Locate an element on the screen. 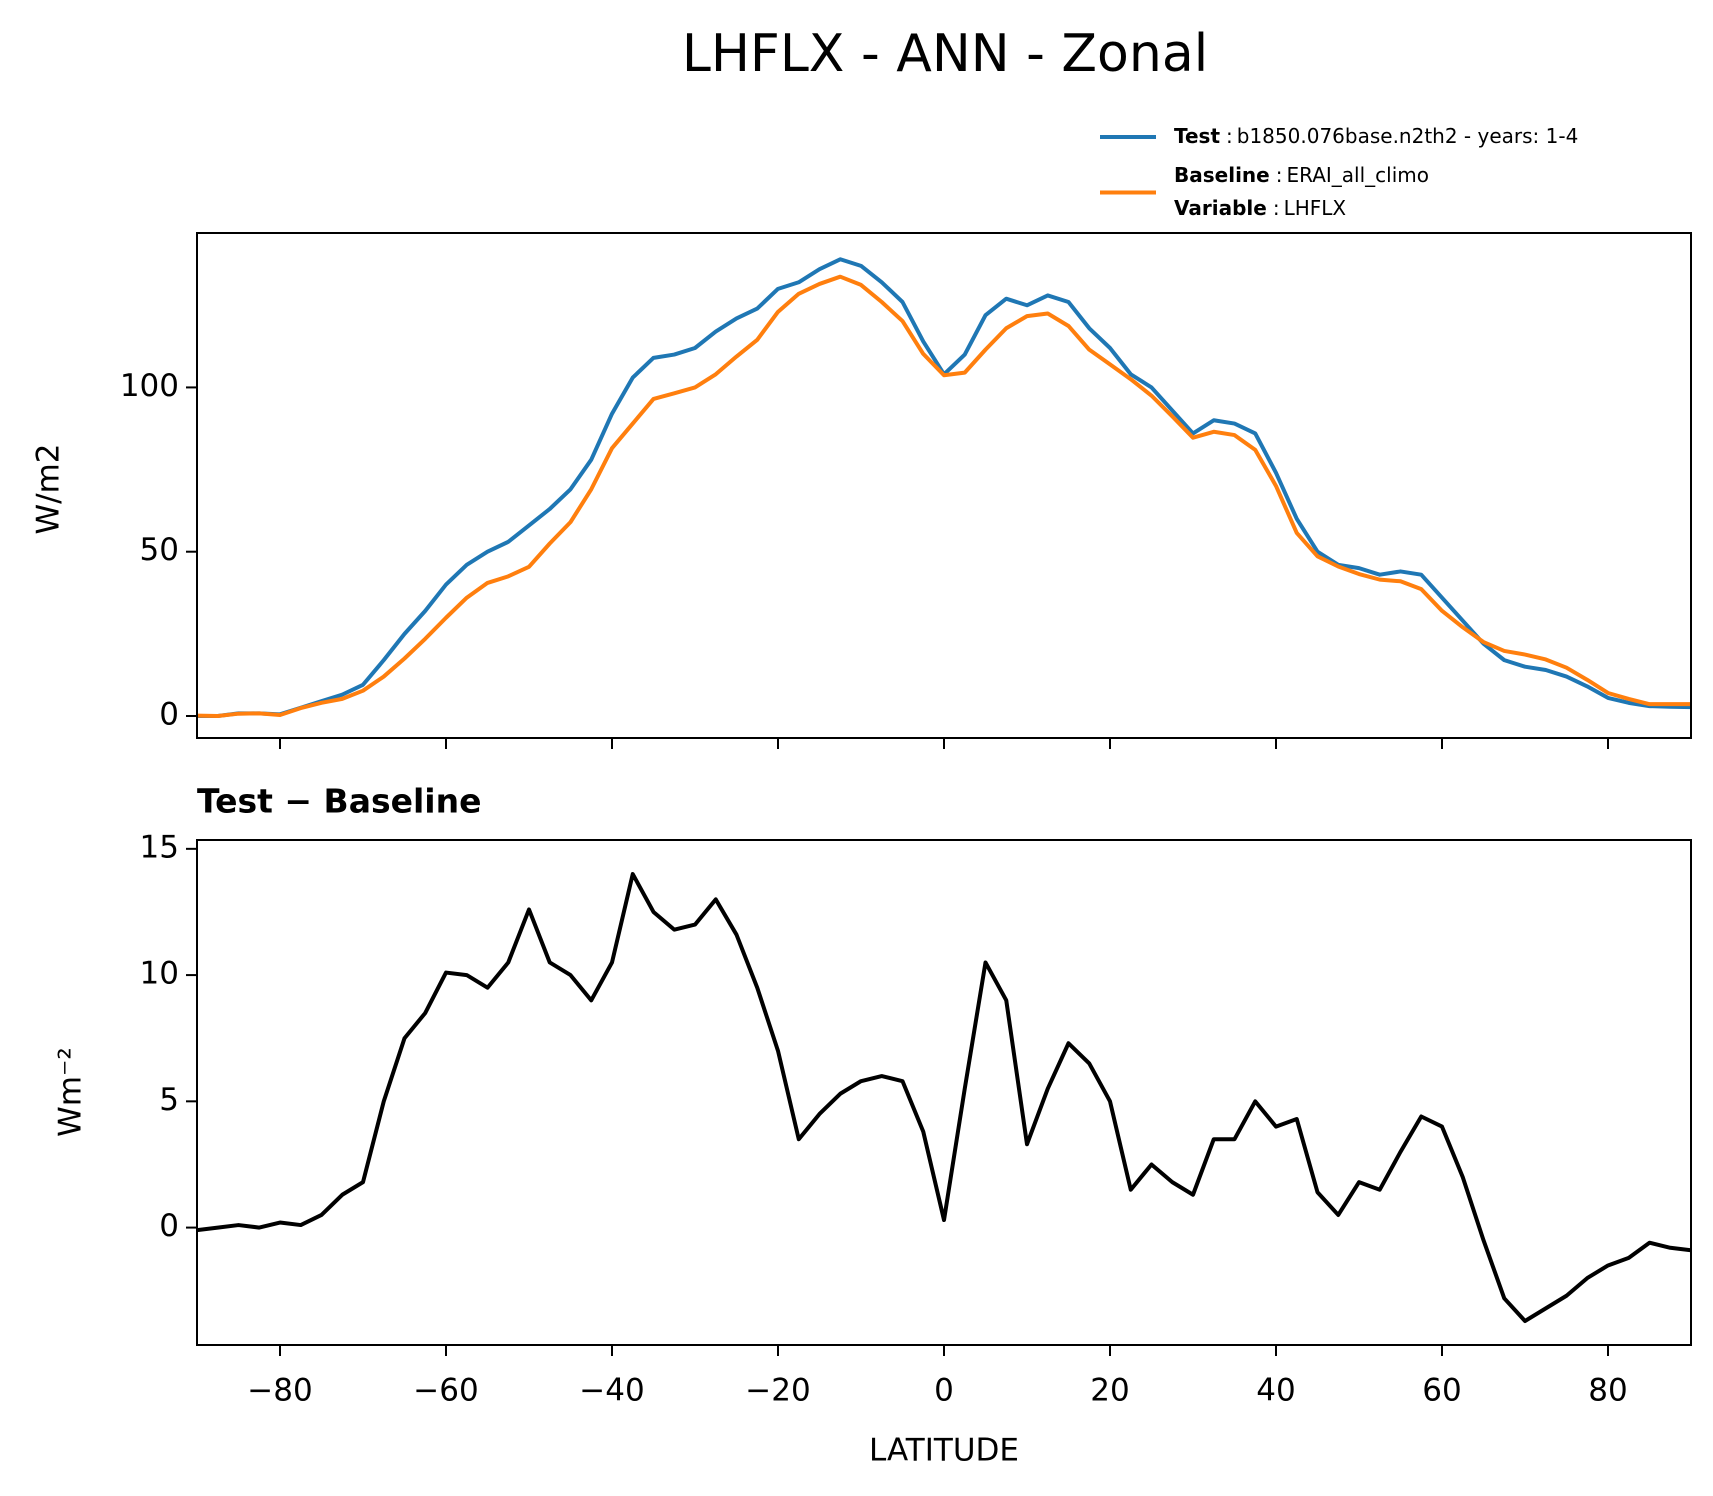  x-tick-label: 20 is located at coordinates (1109, 1391).